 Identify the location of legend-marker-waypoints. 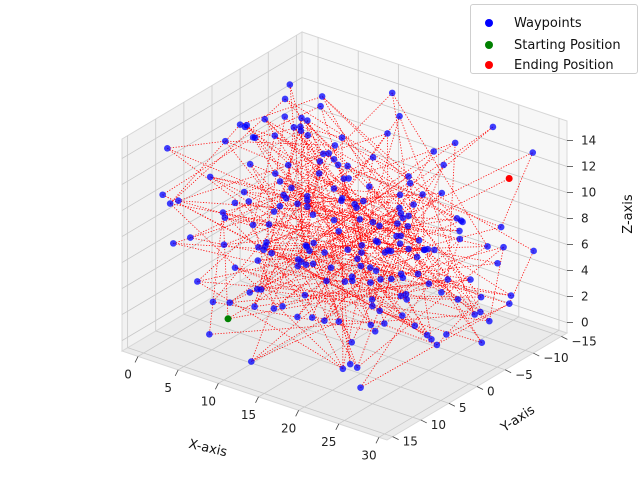
(489, 23).